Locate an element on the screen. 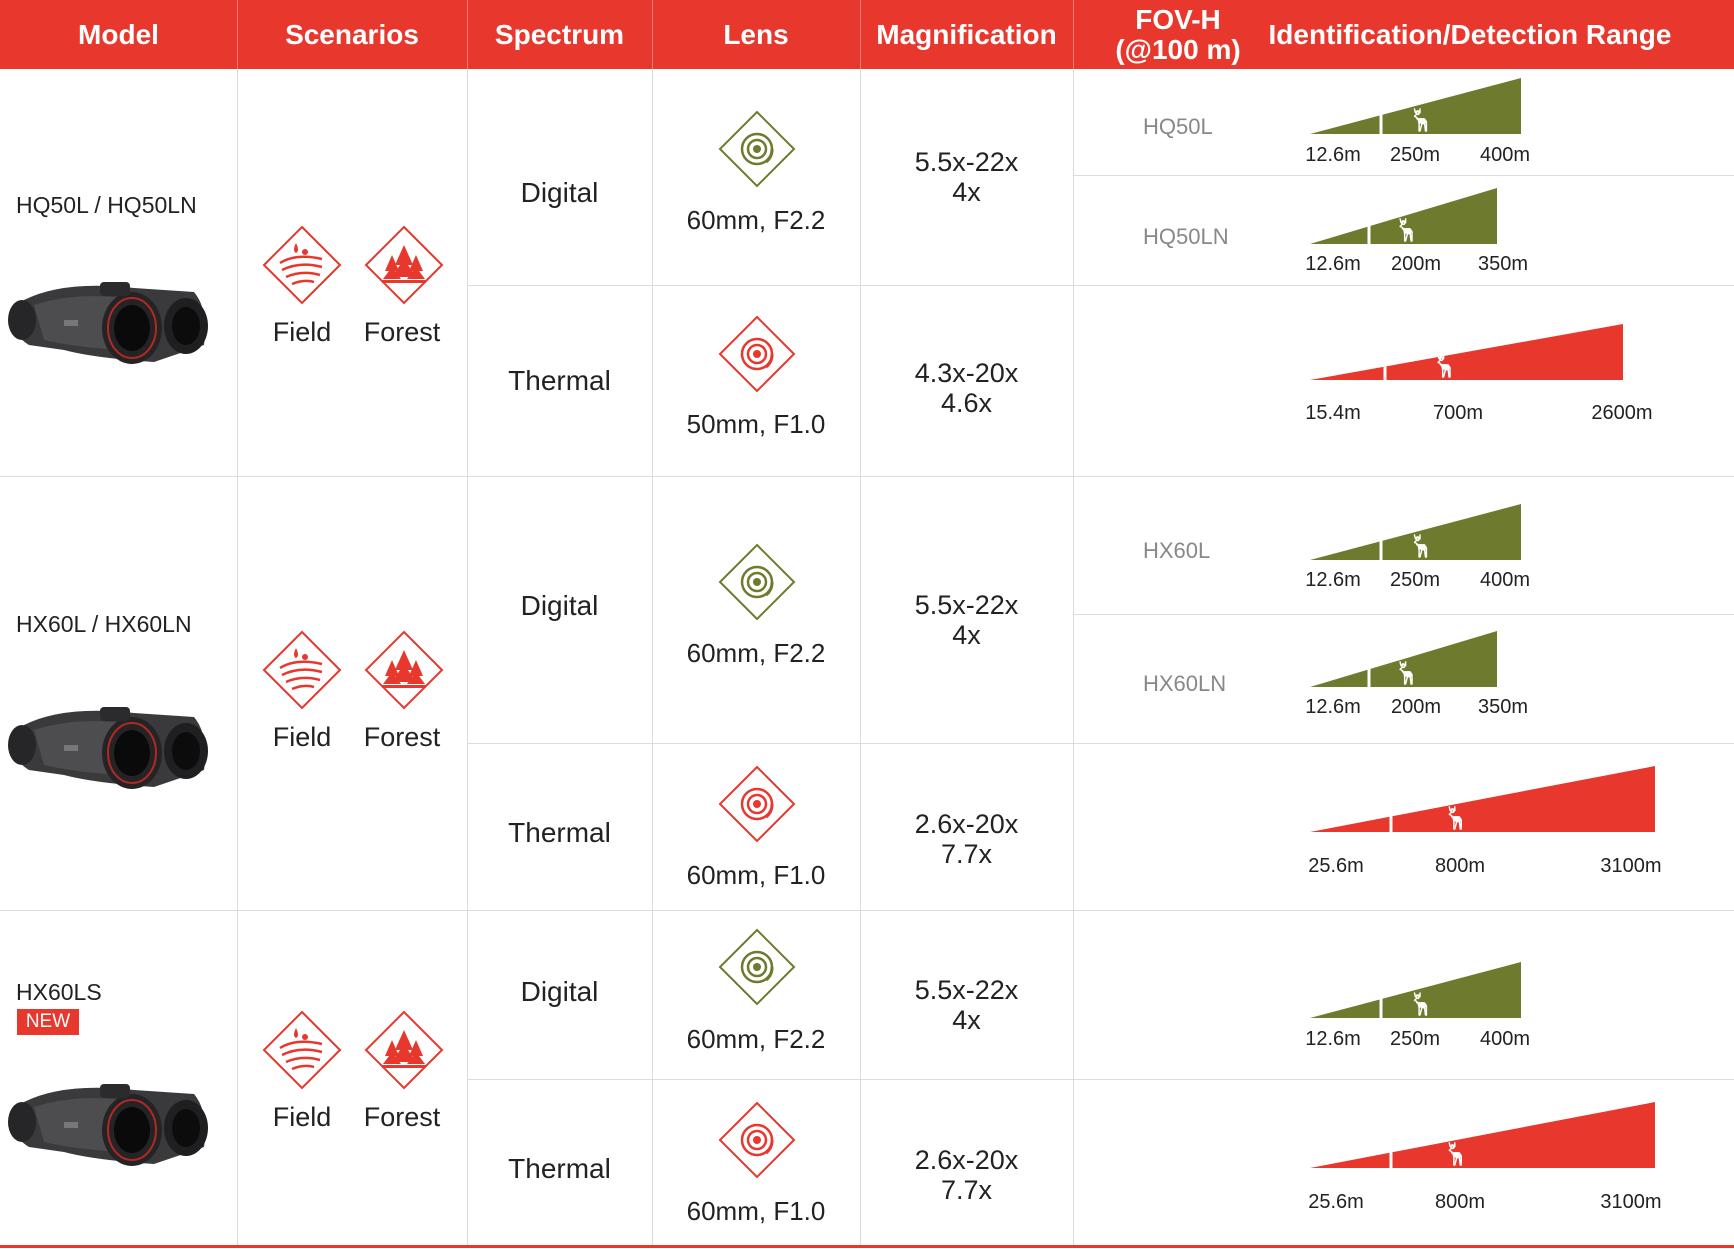 The image size is (1734, 1249). model-name: HX60L / HX60LN is located at coordinates (104, 624).